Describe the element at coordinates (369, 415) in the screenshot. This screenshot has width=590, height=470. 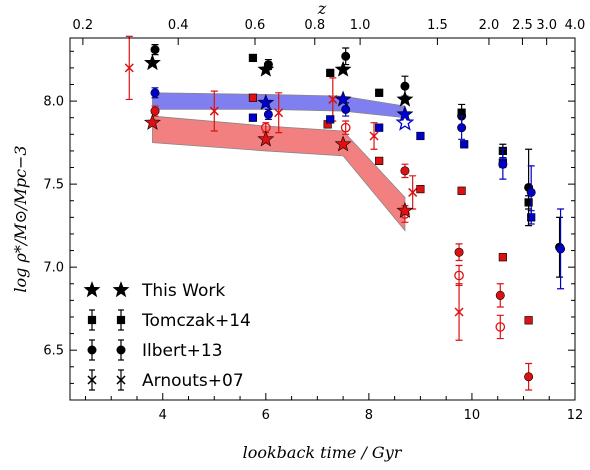
I see `x-tick-label: 8` at that location.